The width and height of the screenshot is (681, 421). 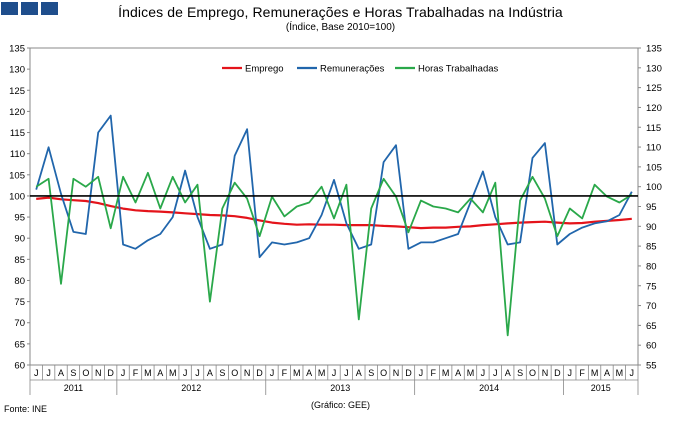 What do you see at coordinates (340, 405) in the screenshot?
I see `chart-credit: (Gráfico: GEE)` at bounding box center [340, 405].